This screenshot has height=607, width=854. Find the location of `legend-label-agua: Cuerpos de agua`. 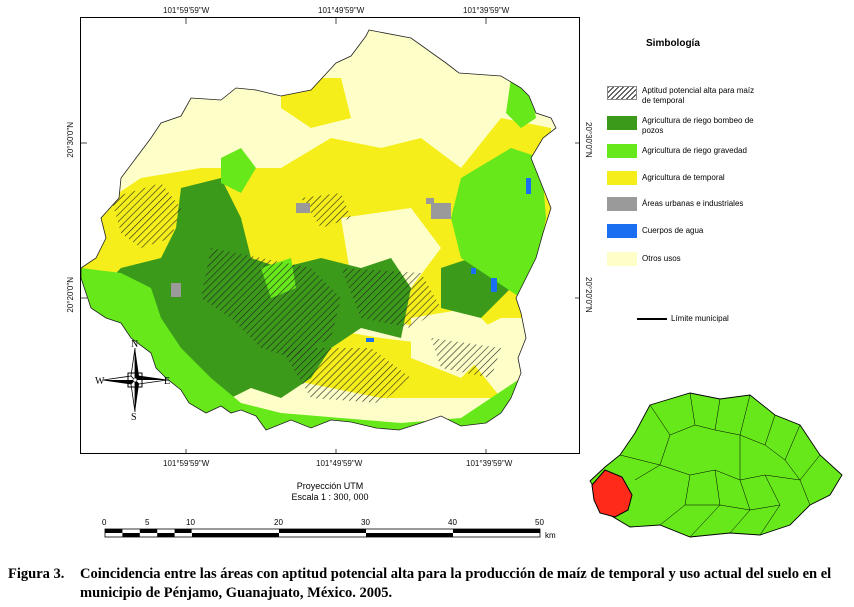

legend-label-agua: Cuerpos de agua is located at coordinates (673, 230).